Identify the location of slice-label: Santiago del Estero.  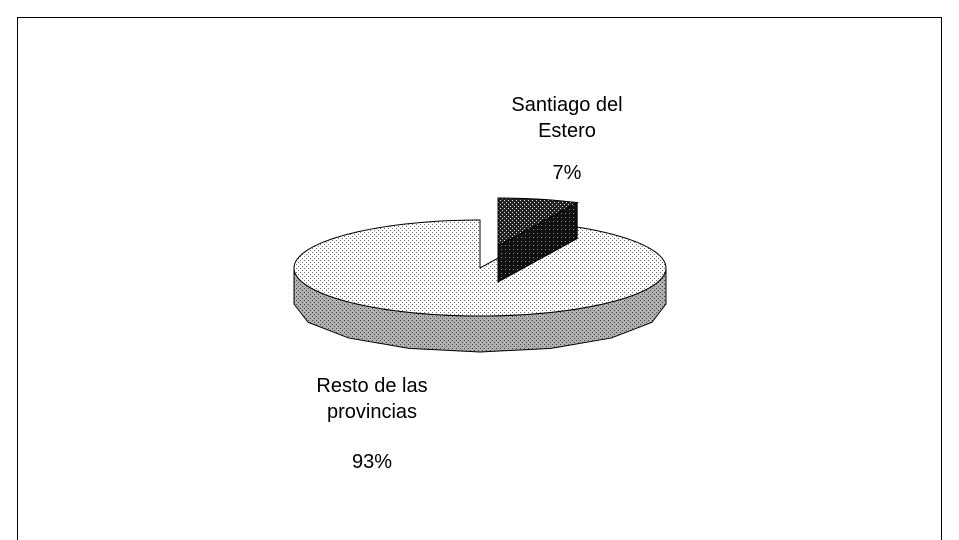
(567, 118).